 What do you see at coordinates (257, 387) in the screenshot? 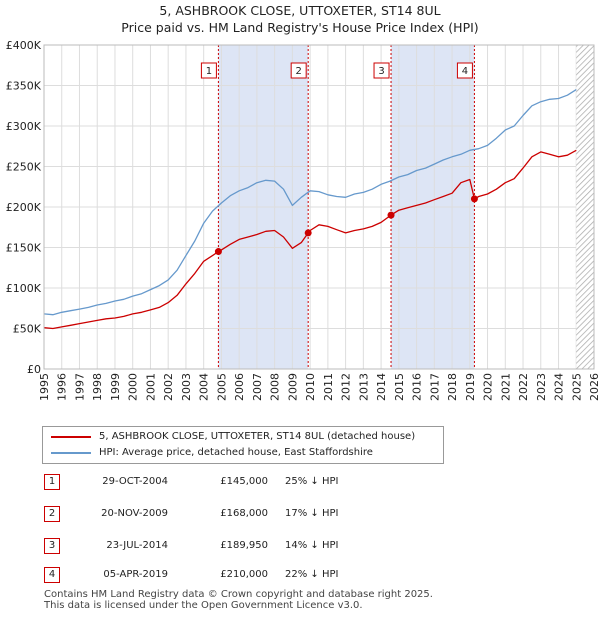
I see `x-tick-label: 2007` at bounding box center [257, 387].